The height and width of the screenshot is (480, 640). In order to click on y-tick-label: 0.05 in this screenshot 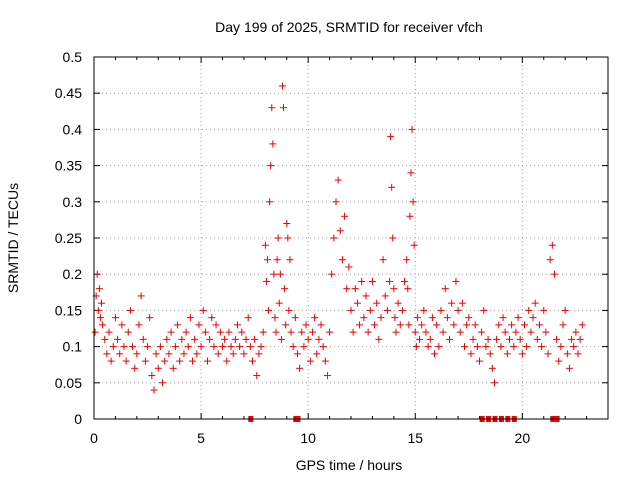, I will do `click(68, 383)`.